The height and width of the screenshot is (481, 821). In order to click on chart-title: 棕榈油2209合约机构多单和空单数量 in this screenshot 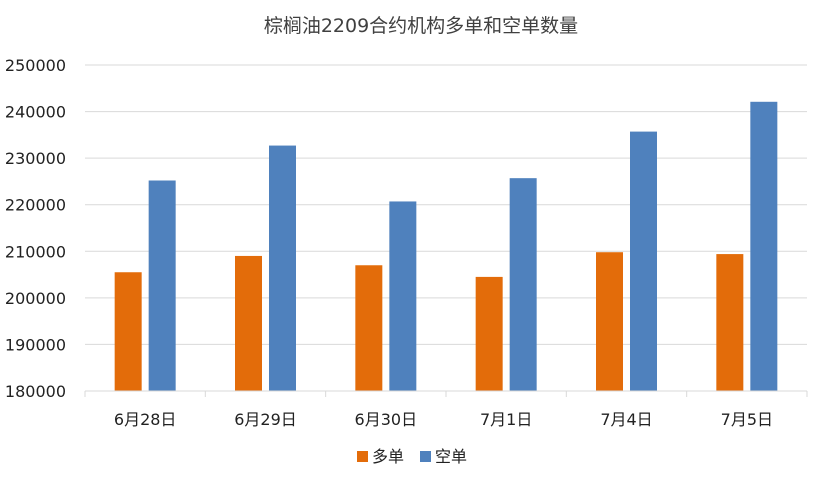, I will do `click(421, 26)`.